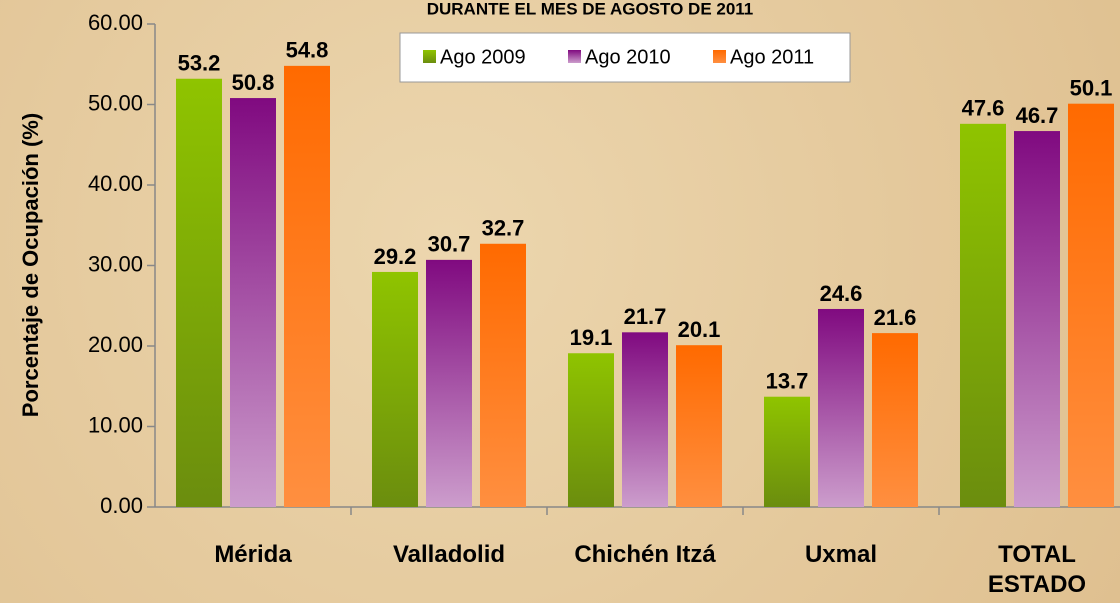  What do you see at coordinates (253, 554) in the screenshot?
I see `x-tick-label: Mérida` at bounding box center [253, 554].